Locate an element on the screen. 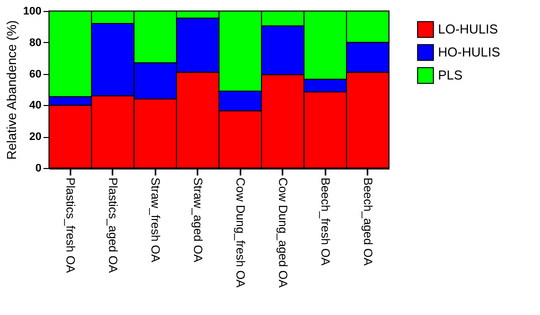  x-tick-label: Cow Dung_aged OA is located at coordinates (283, 233).